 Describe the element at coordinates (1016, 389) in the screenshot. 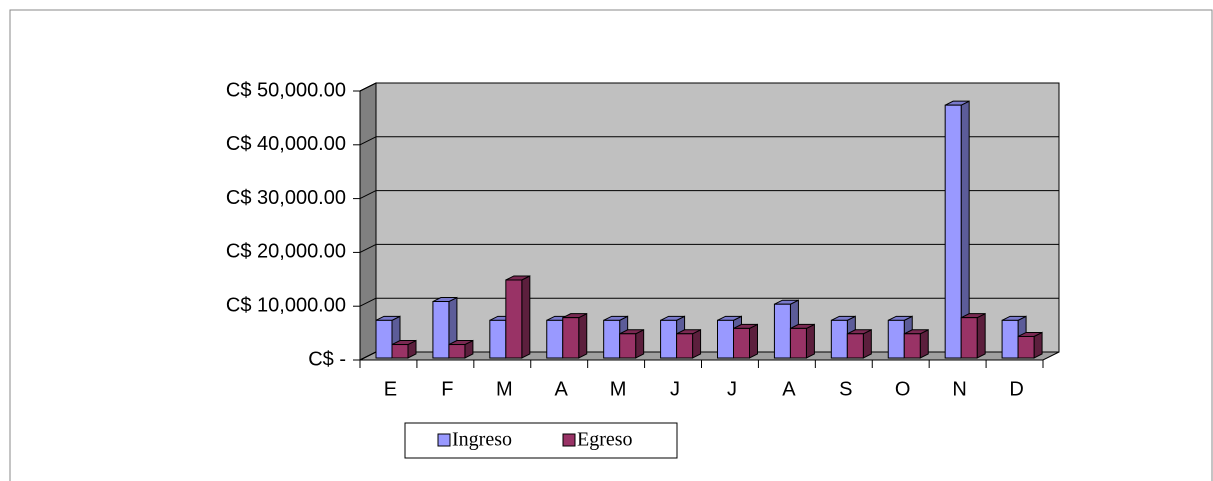

I see `x-tick-label: D` at that location.